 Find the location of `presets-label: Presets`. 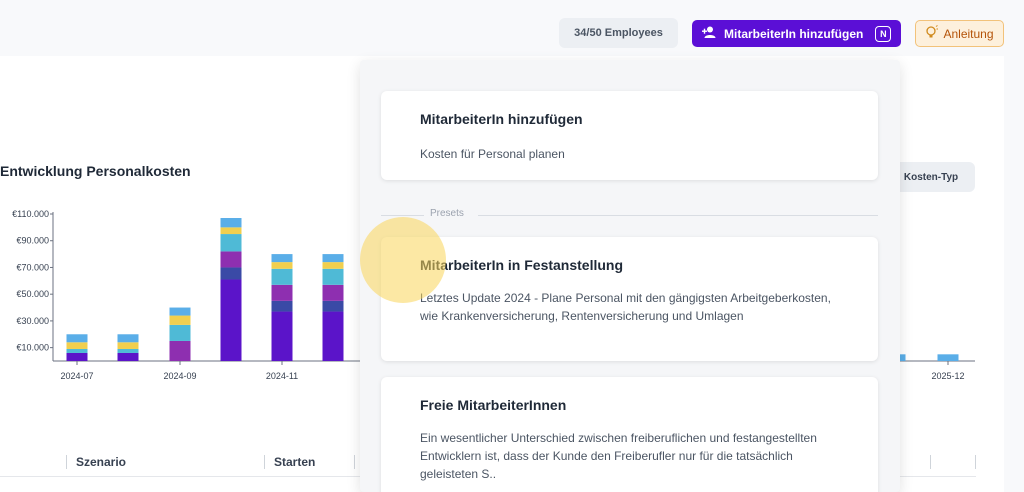

presets-label: Presets is located at coordinates (447, 213).